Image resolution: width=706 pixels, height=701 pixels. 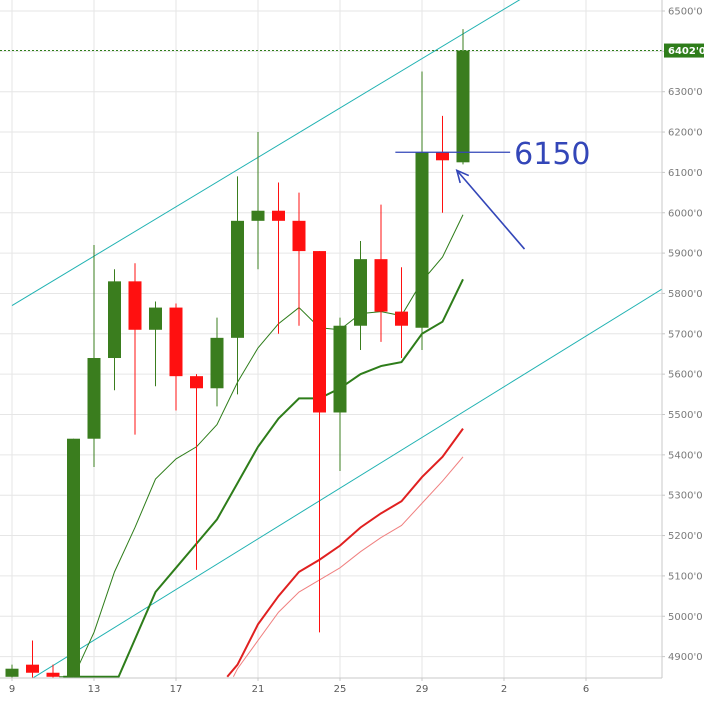 I want to click on y-tick-label: 4900'0, so click(x=685, y=657).